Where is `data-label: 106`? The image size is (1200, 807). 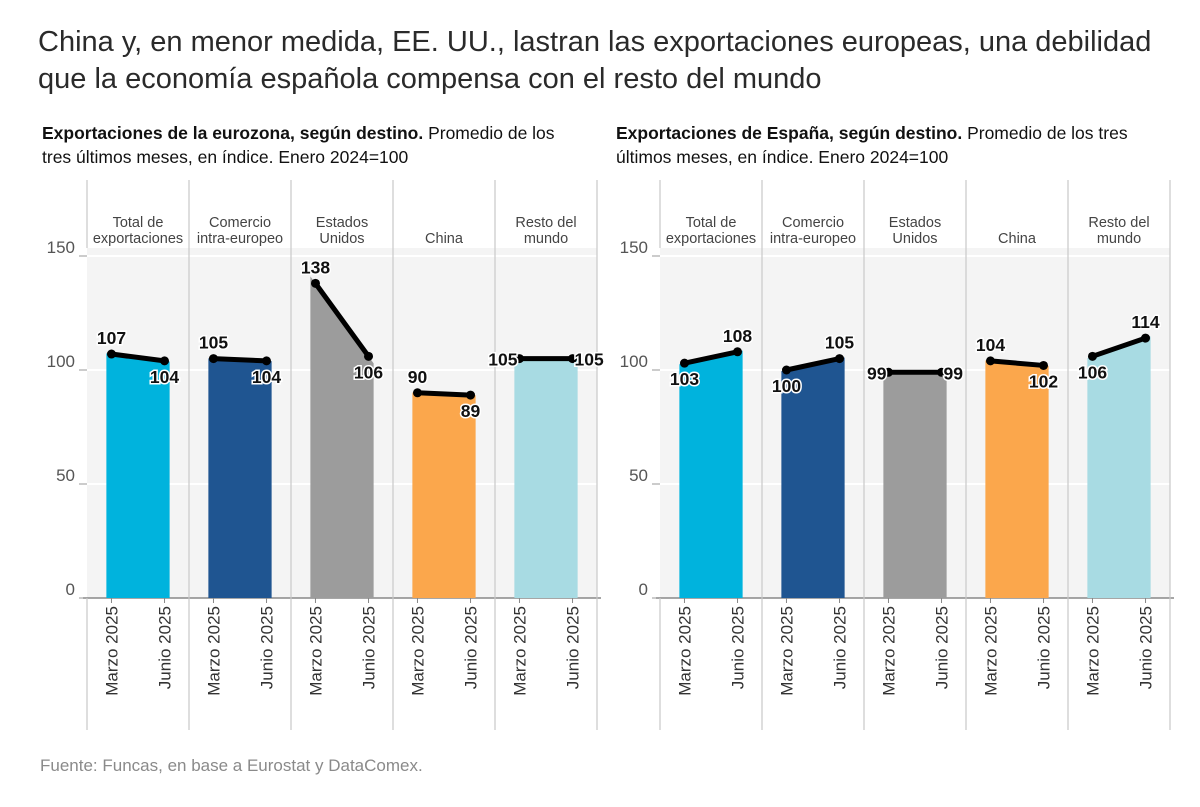 data-label: 106 is located at coordinates (1092, 372).